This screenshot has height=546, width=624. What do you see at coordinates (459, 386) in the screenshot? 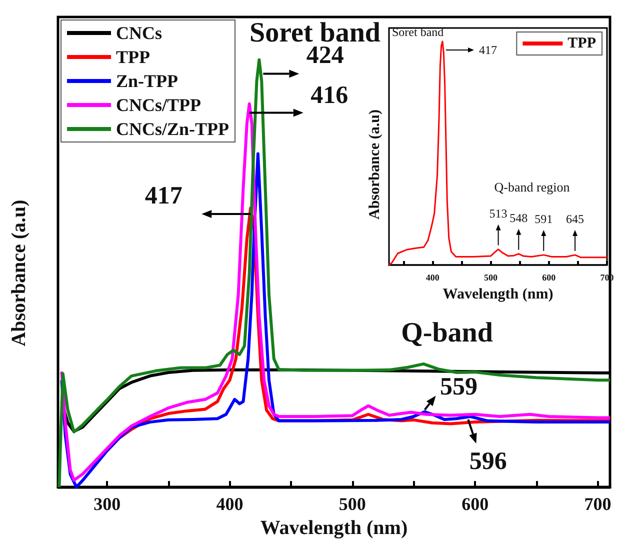
I see `annotation: 559` at bounding box center [459, 386].